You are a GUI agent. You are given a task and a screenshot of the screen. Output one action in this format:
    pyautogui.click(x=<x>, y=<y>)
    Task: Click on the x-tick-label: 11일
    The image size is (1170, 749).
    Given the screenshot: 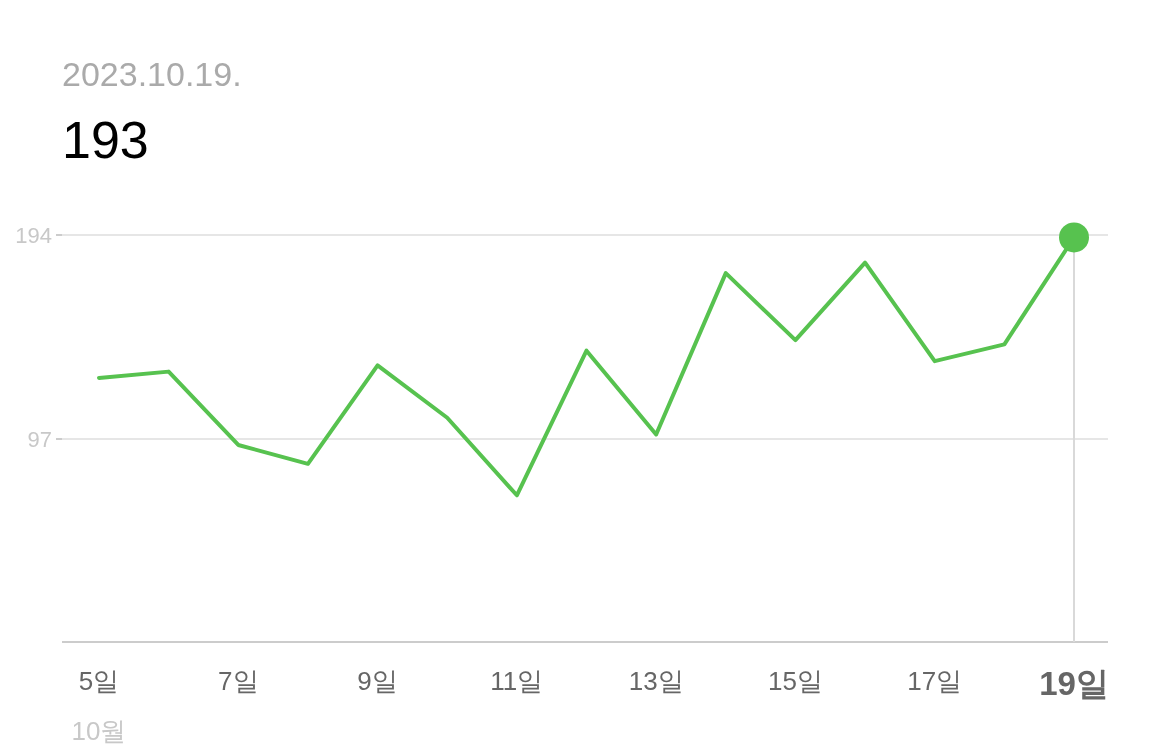 What is the action you would take?
    pyautogui.click(x=517, y=681)
    